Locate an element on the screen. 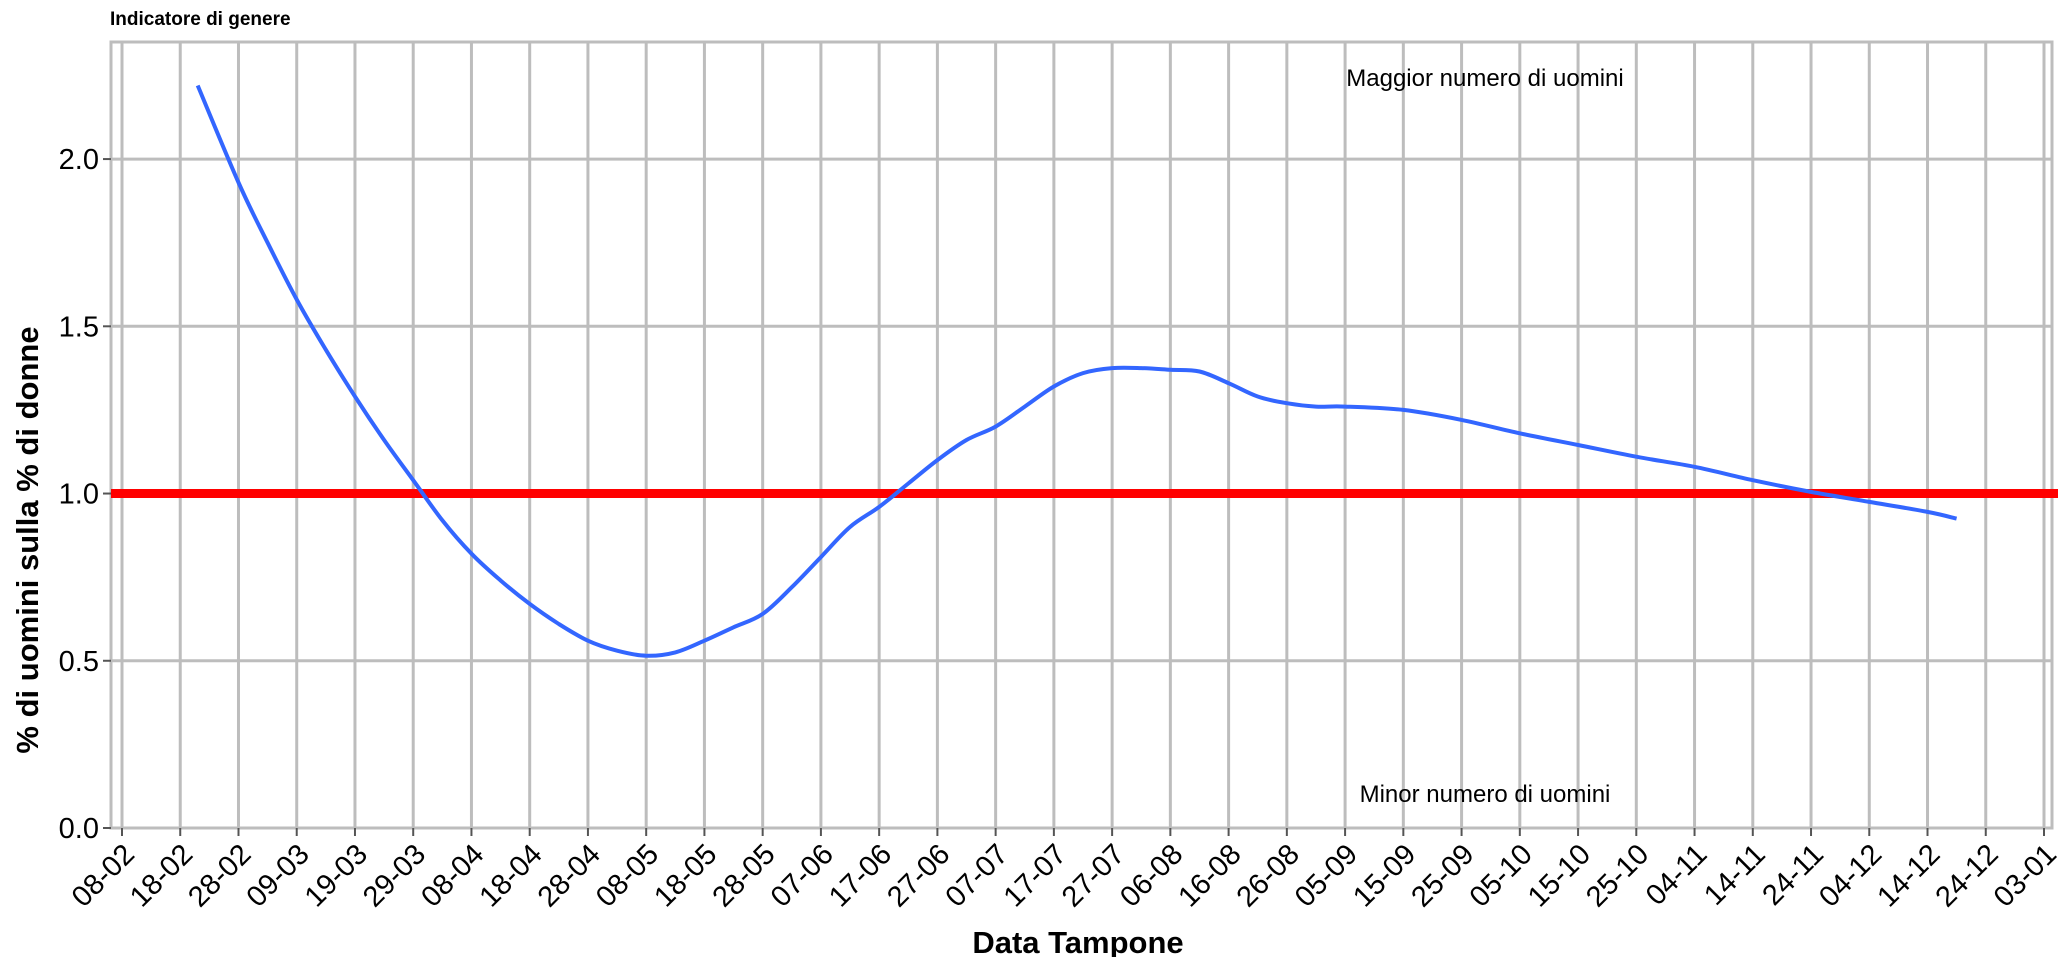  x-tick-label: 18-02 is located at coordinates (161, 875).